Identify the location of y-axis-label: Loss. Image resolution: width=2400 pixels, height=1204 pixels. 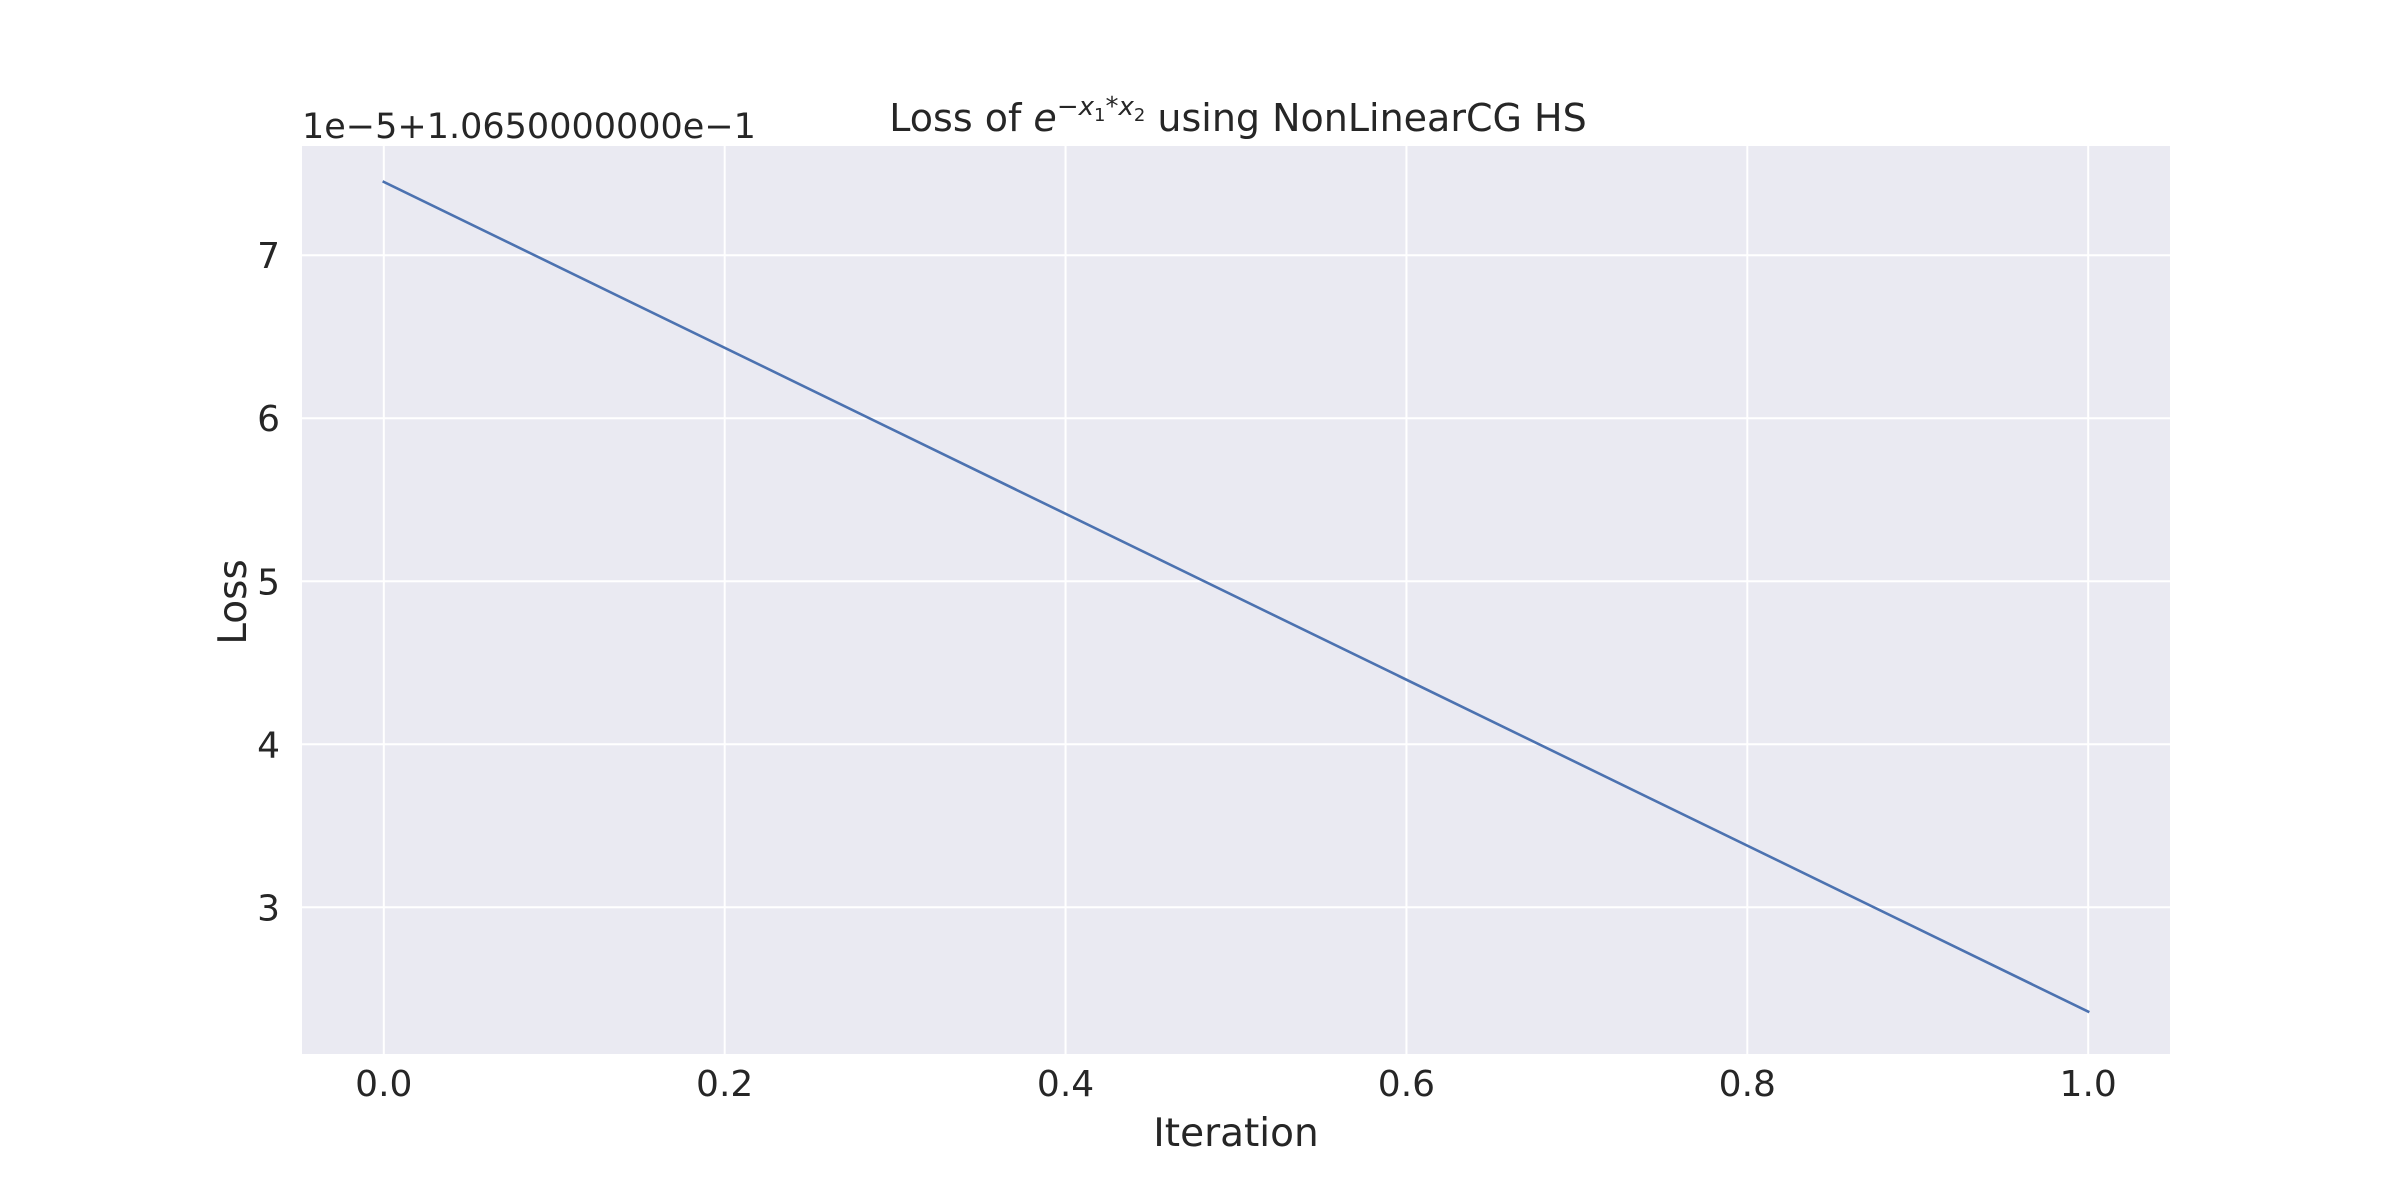
(233, 602).